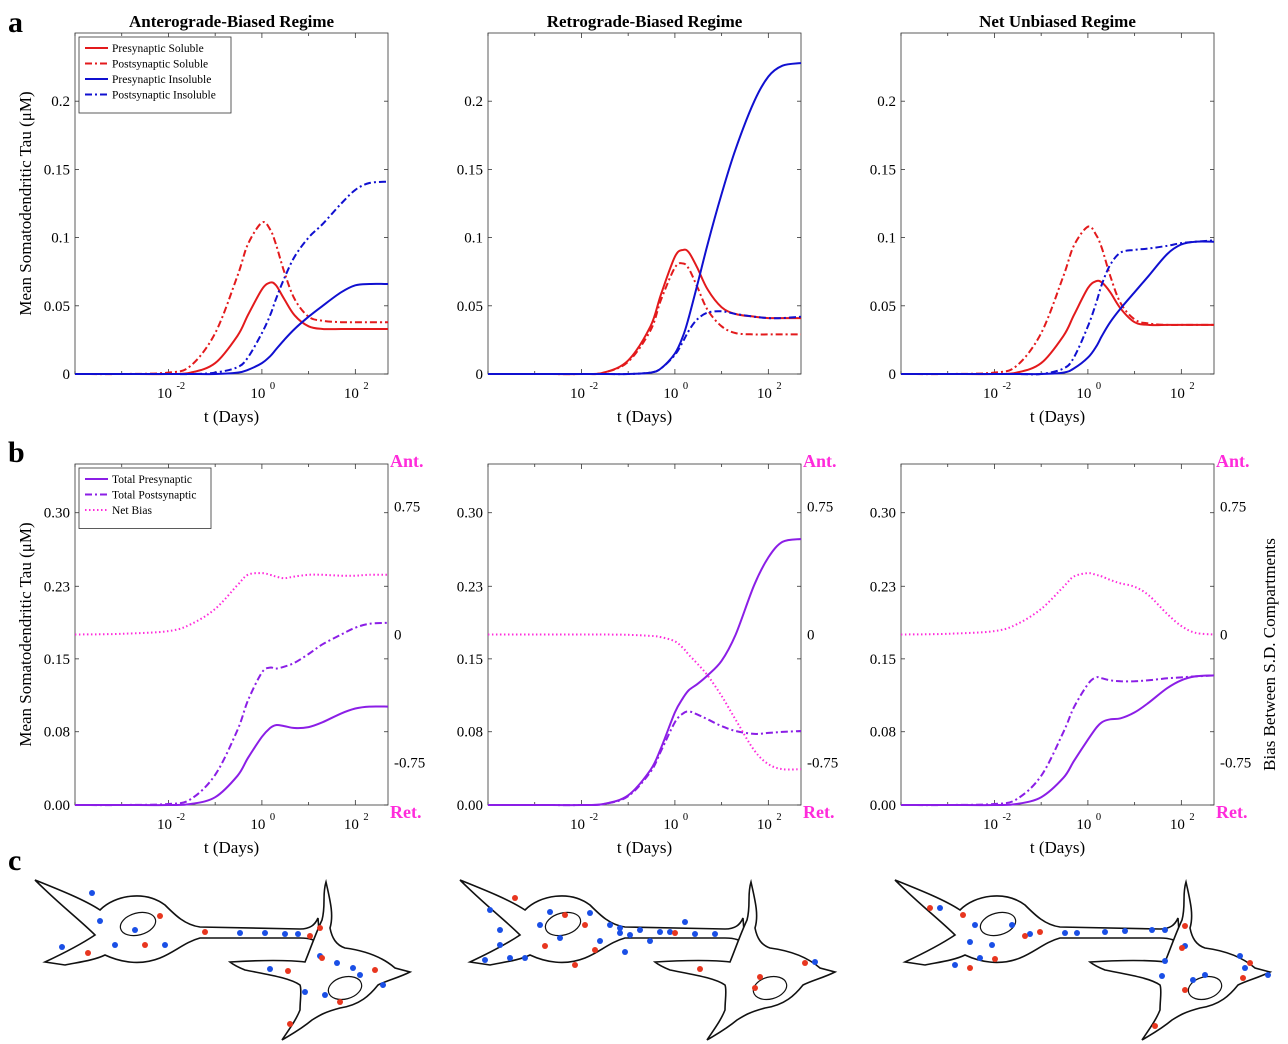 The width and height of the screenshot is (1288, 1044). Describe the element at coordinates (1269, 654) in the screenshot. I see `y2-axis-label: Bias Between S.D. Compartments` at that location.